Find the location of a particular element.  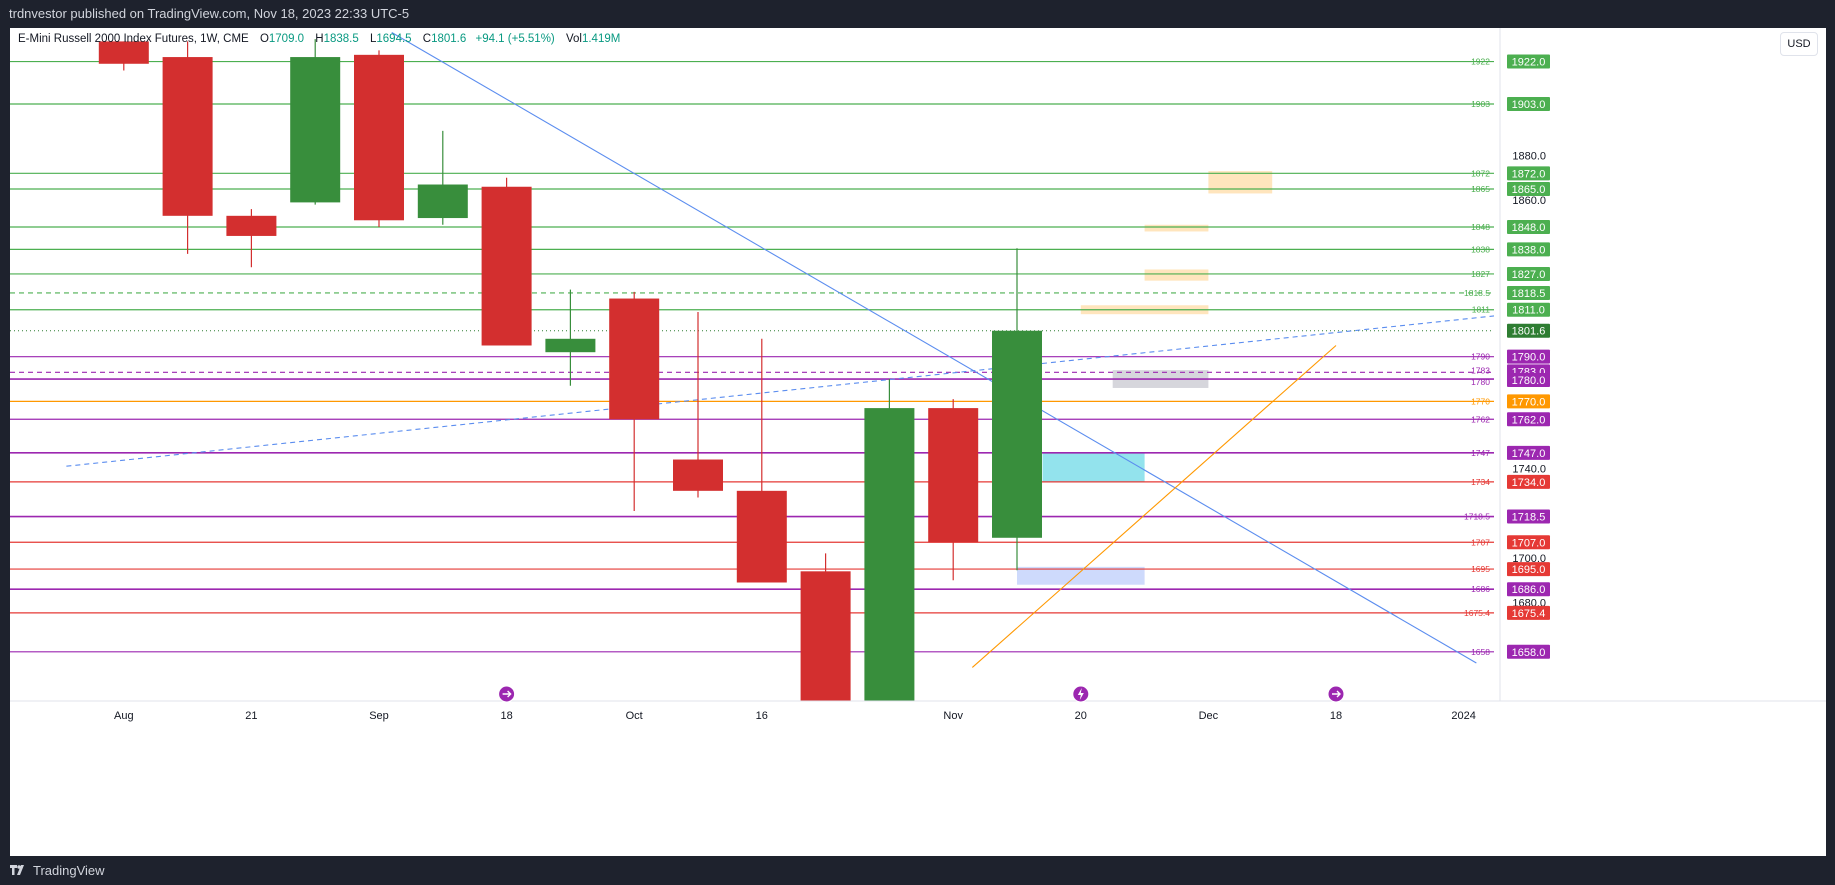

price-badge-15-bg is located at coordinates (1528, 481).